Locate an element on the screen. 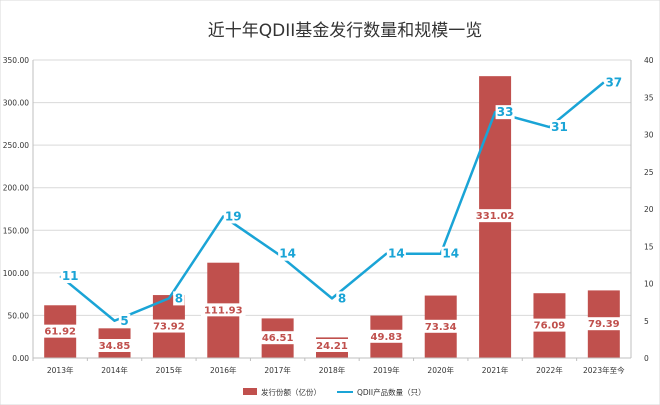 This screenshot has width=660, height=405. bar-data-label: 24.21 is located at coordinates (332, 346).